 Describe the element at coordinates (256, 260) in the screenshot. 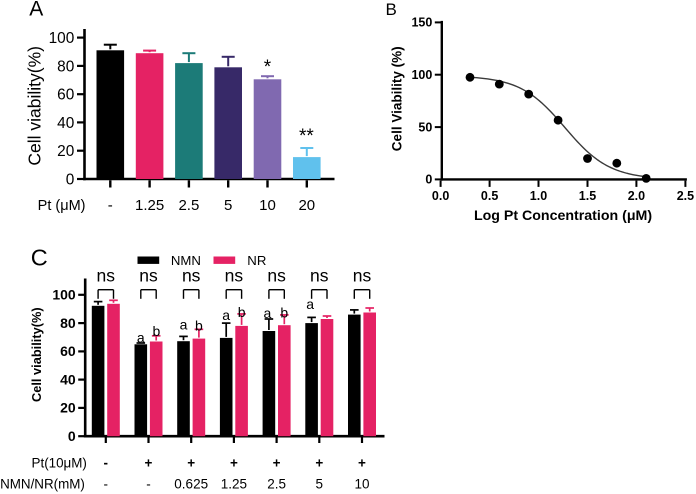

I see `svg-text: NR` at that location.